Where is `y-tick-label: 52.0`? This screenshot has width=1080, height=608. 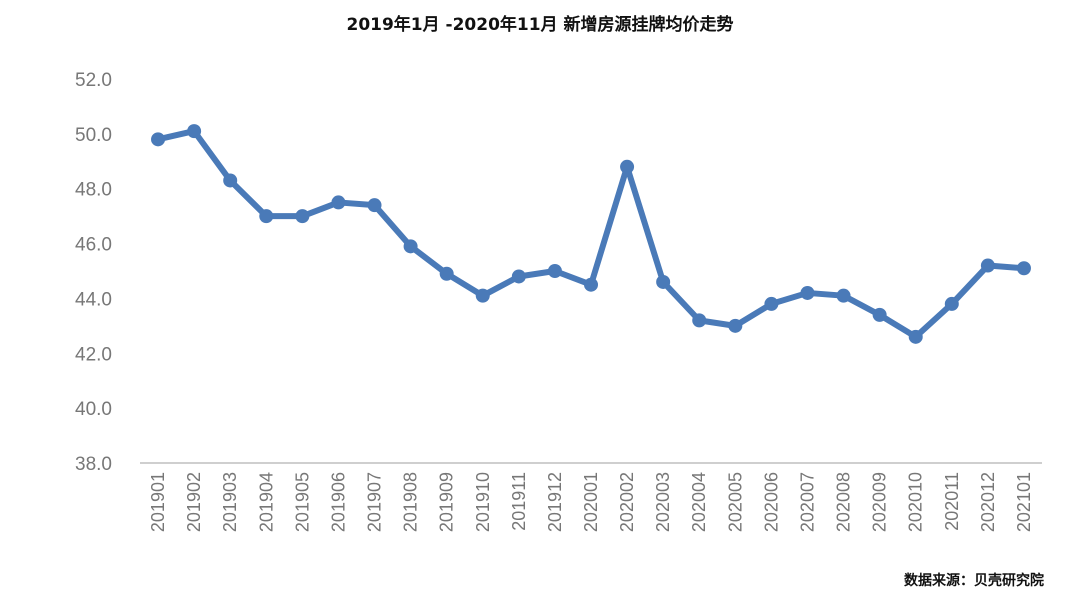 y-tick-label: 52.0 is located at coordinates (93, 80).